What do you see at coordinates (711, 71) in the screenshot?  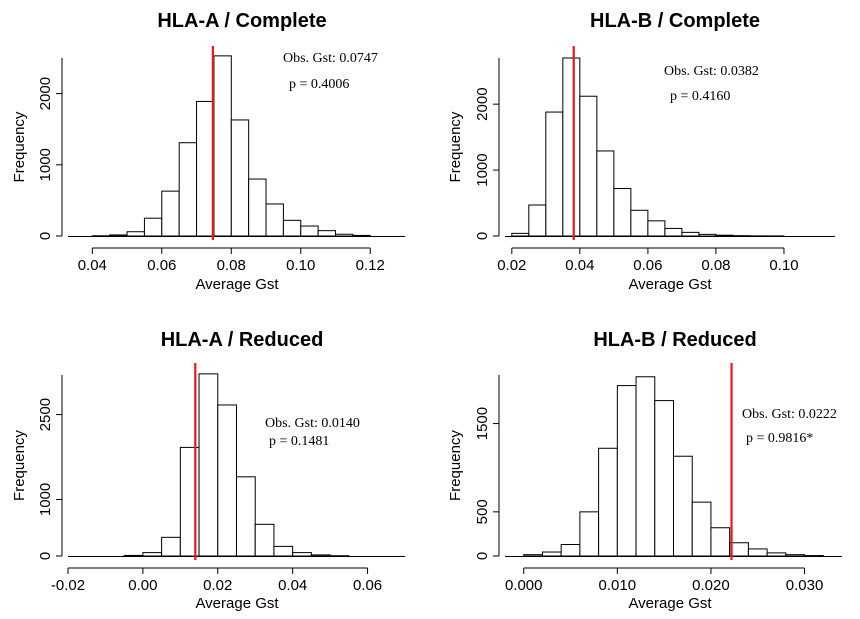 I see `observed-gst-annotation: Obs. Gst: 0.0382` at bounding box center [711, 71].